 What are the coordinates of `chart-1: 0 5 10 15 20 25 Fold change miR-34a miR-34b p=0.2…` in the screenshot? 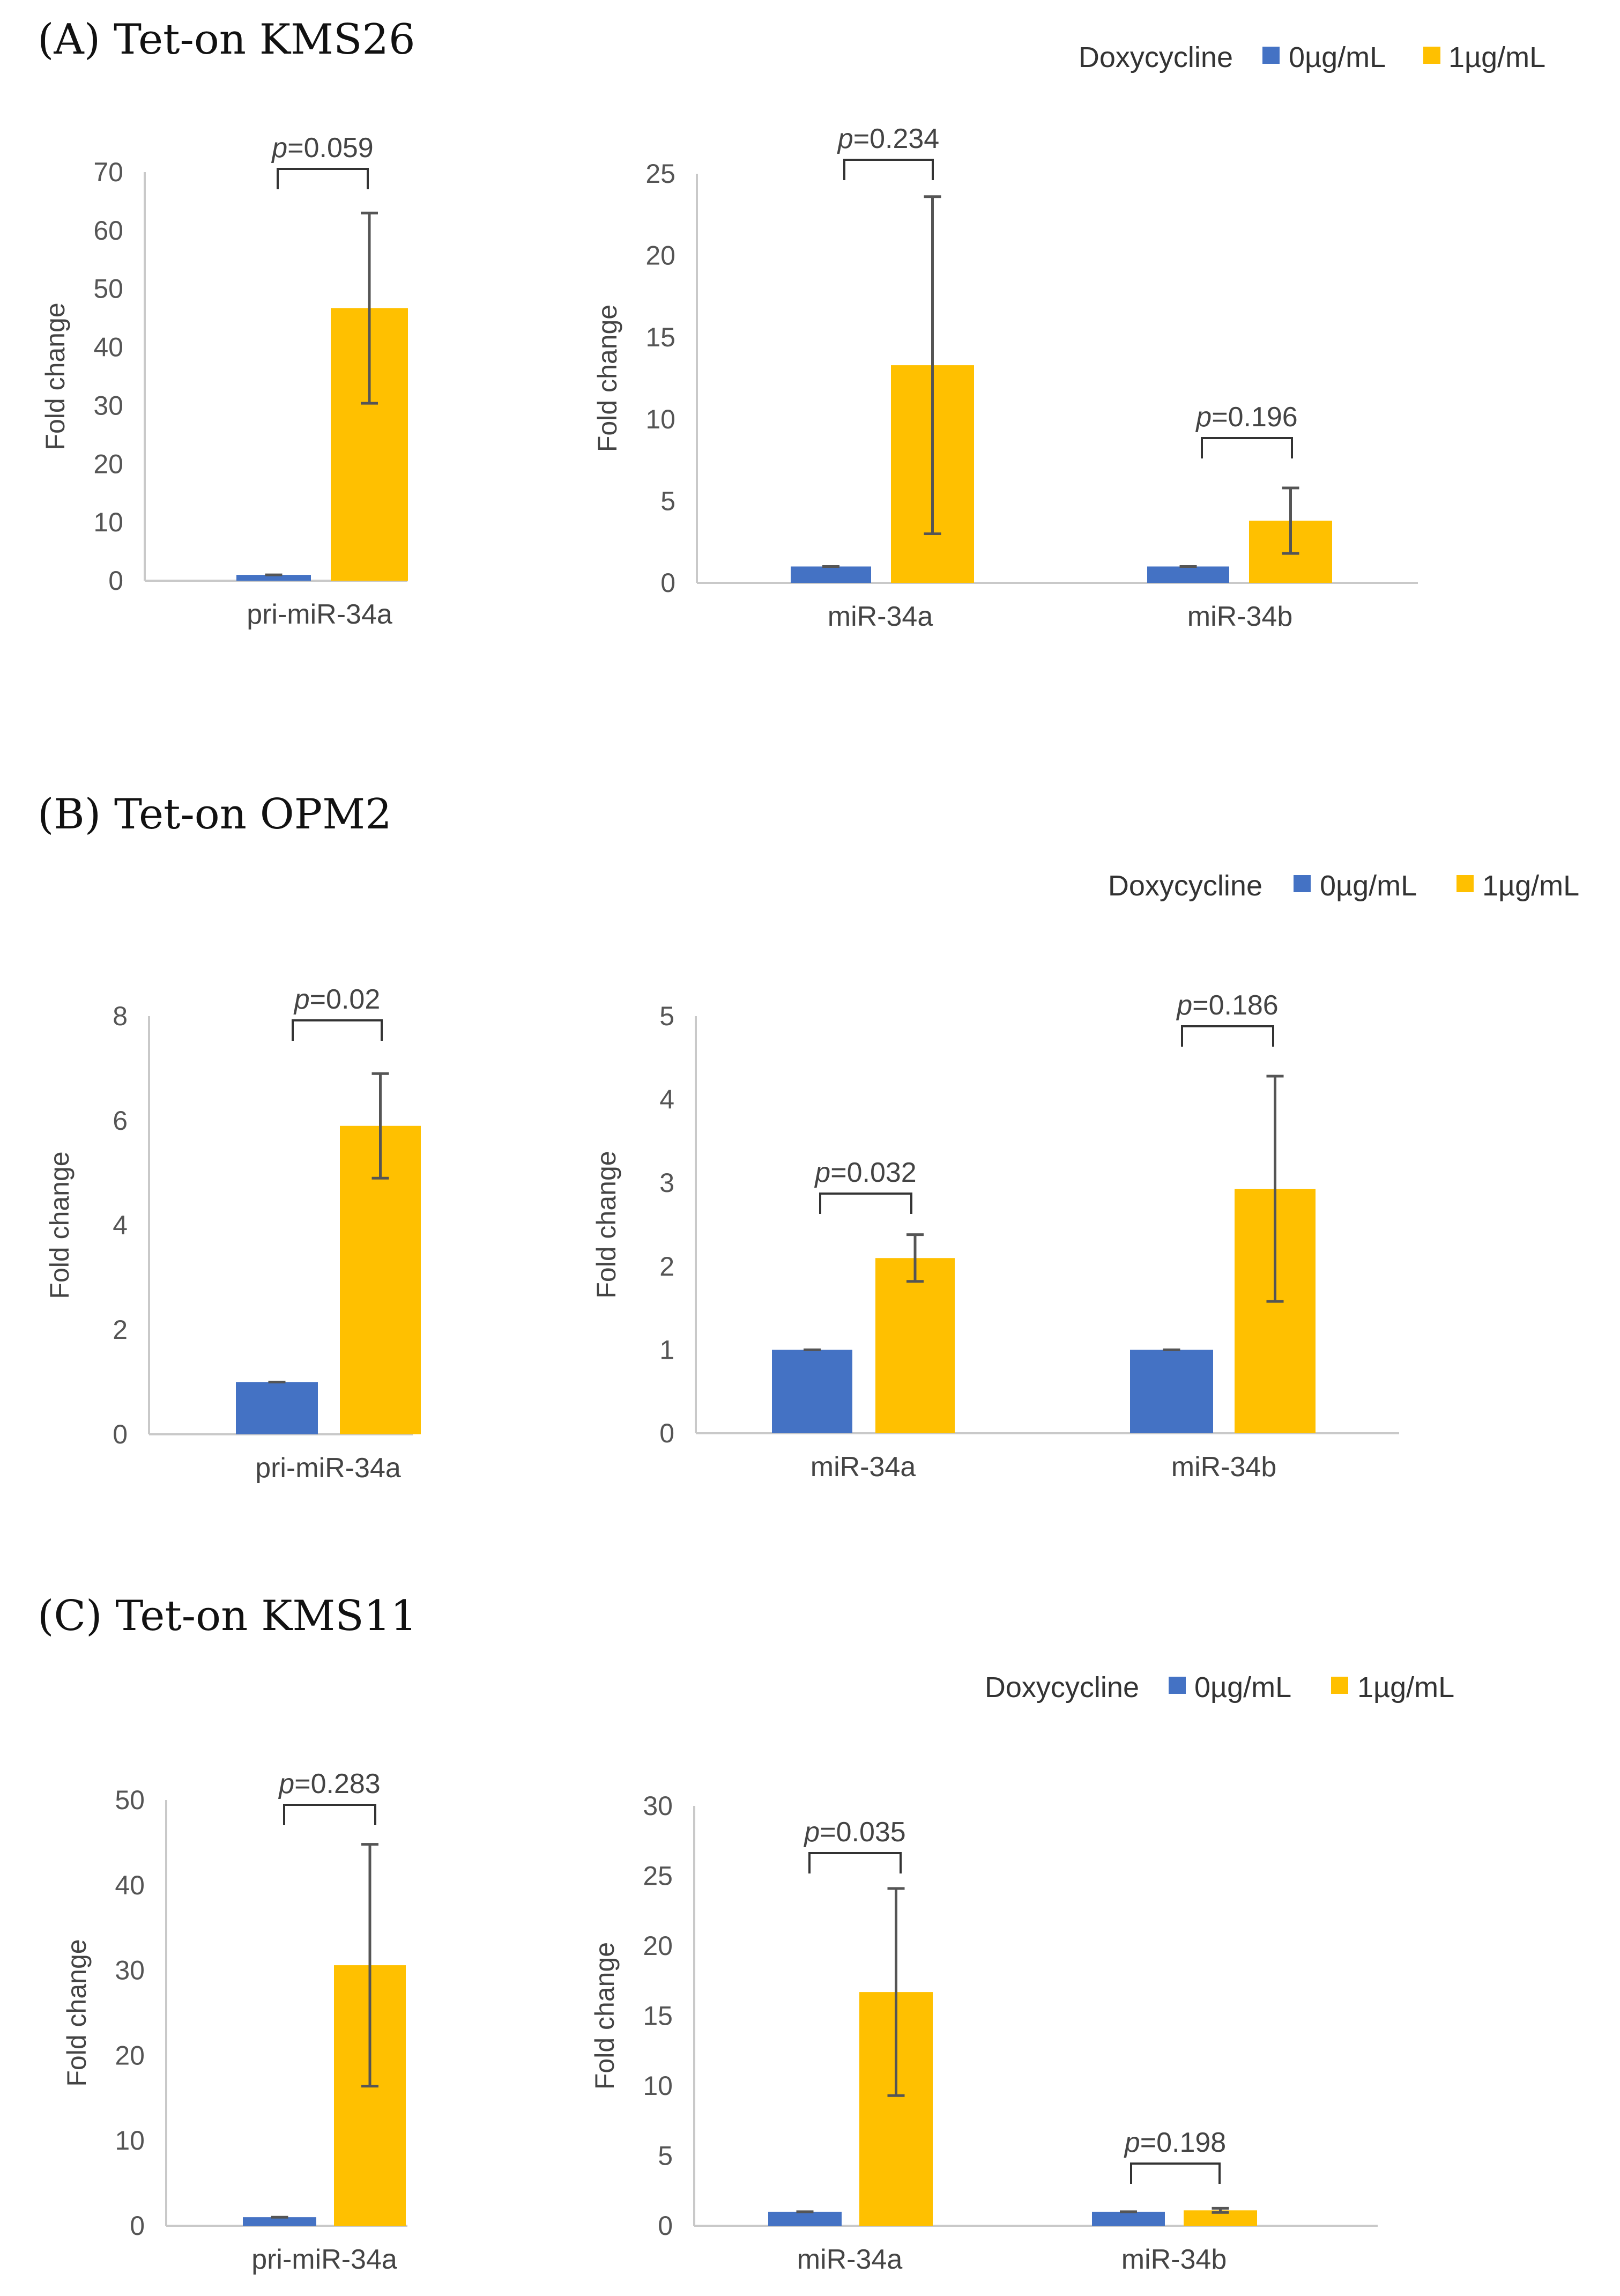 It's located at (1005, 377).